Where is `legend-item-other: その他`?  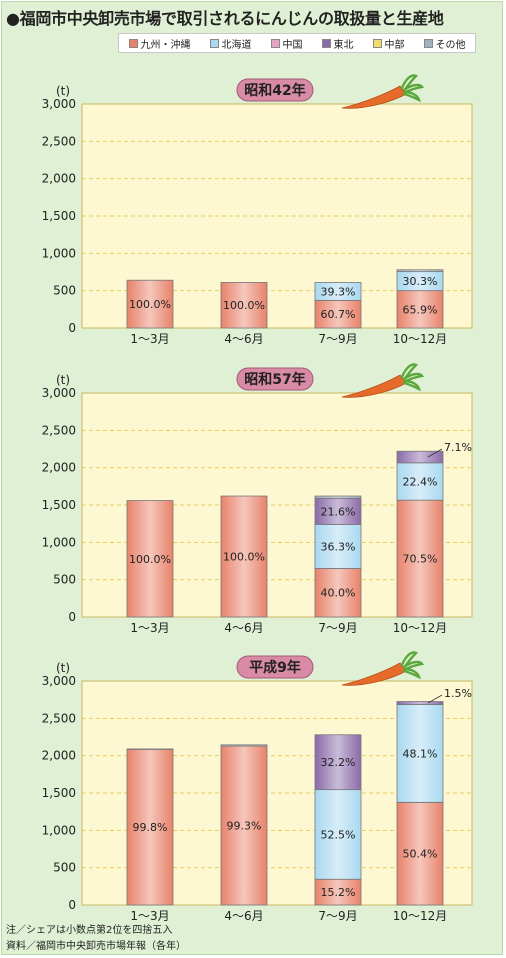
legend-item-other: その他 is located at coordinates (444, 43).